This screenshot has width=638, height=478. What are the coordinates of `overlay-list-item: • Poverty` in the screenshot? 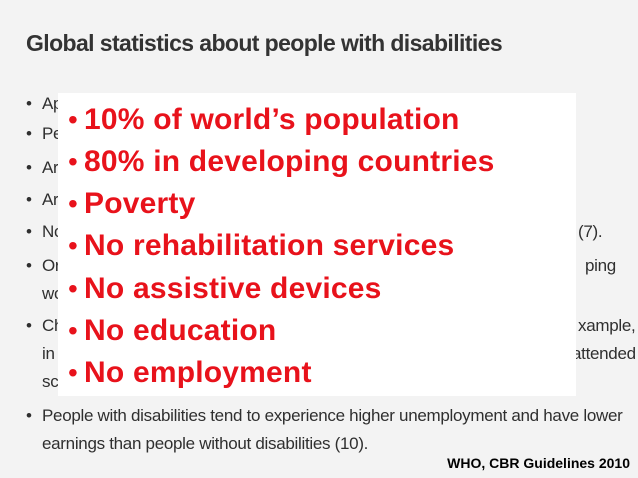 It's located at (132, 203).